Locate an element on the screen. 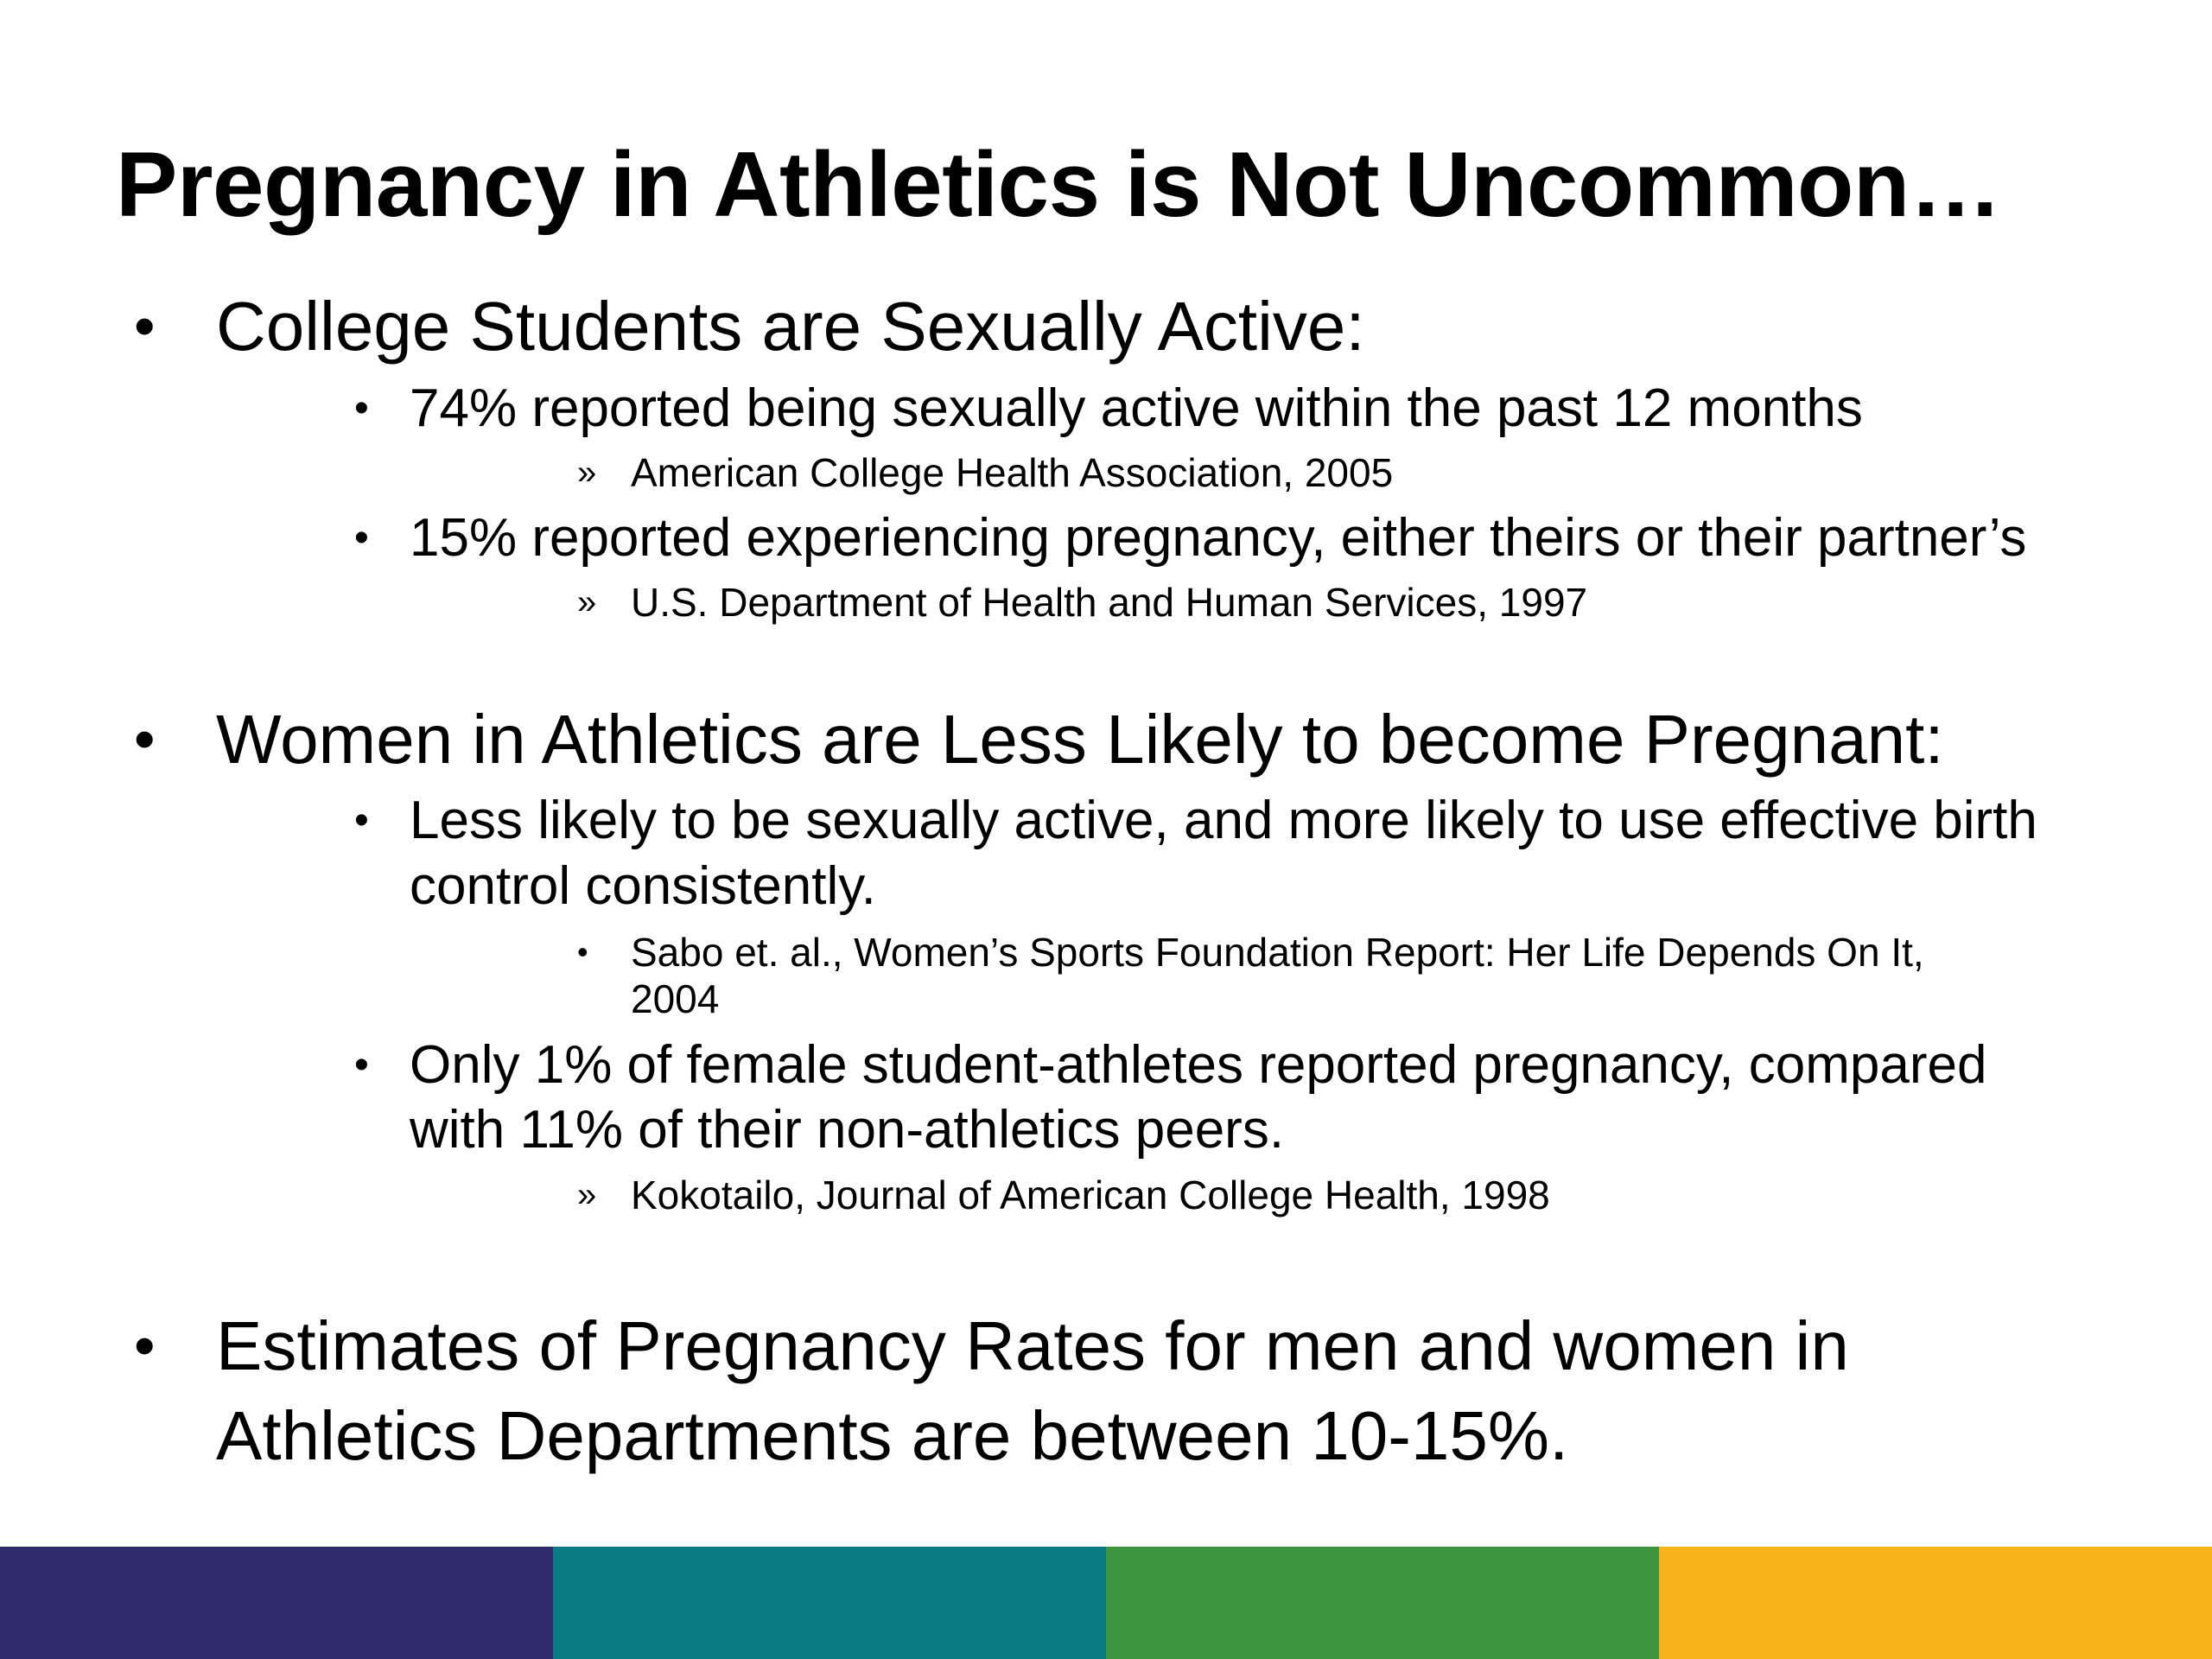  footer-segment-navy is located at coordinates (276, 1603).